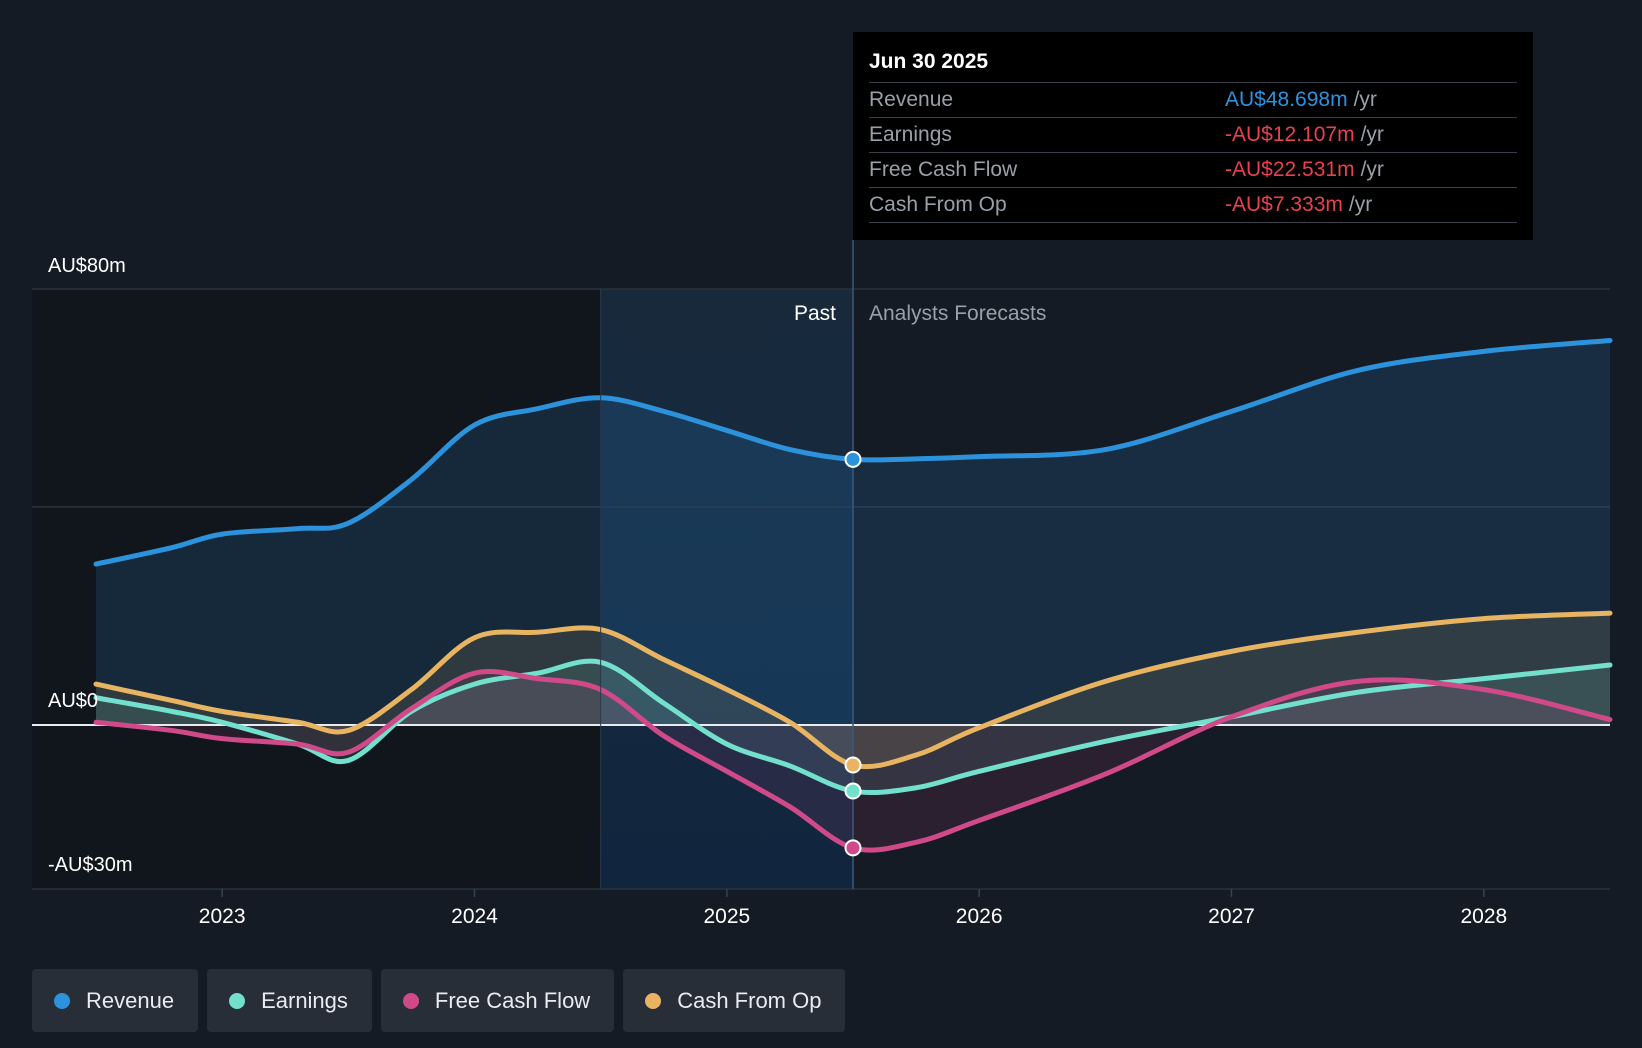 This screenshot has width=1642, height=1048. What do you see at coordinates (749, 1000) in the screenshot?
I see `legend-label: Cash From Op` at bounding box center [749, 1000].